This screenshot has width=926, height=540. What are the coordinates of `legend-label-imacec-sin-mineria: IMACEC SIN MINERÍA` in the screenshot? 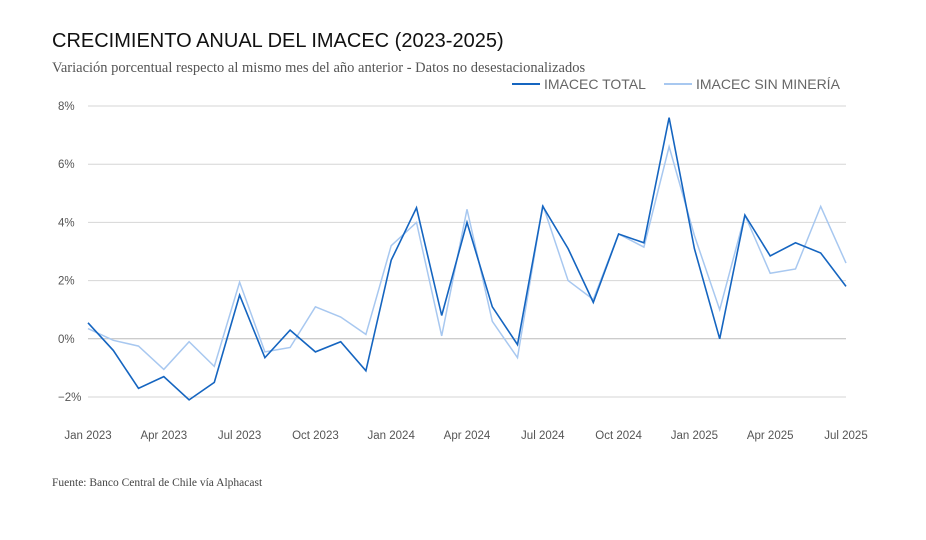 It's located at (768, 84).